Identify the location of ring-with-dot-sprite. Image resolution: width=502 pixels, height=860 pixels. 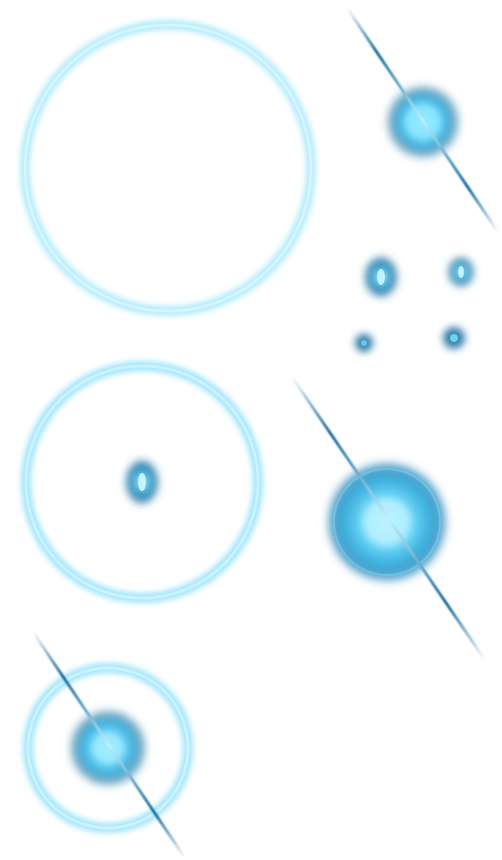
(142, 482).